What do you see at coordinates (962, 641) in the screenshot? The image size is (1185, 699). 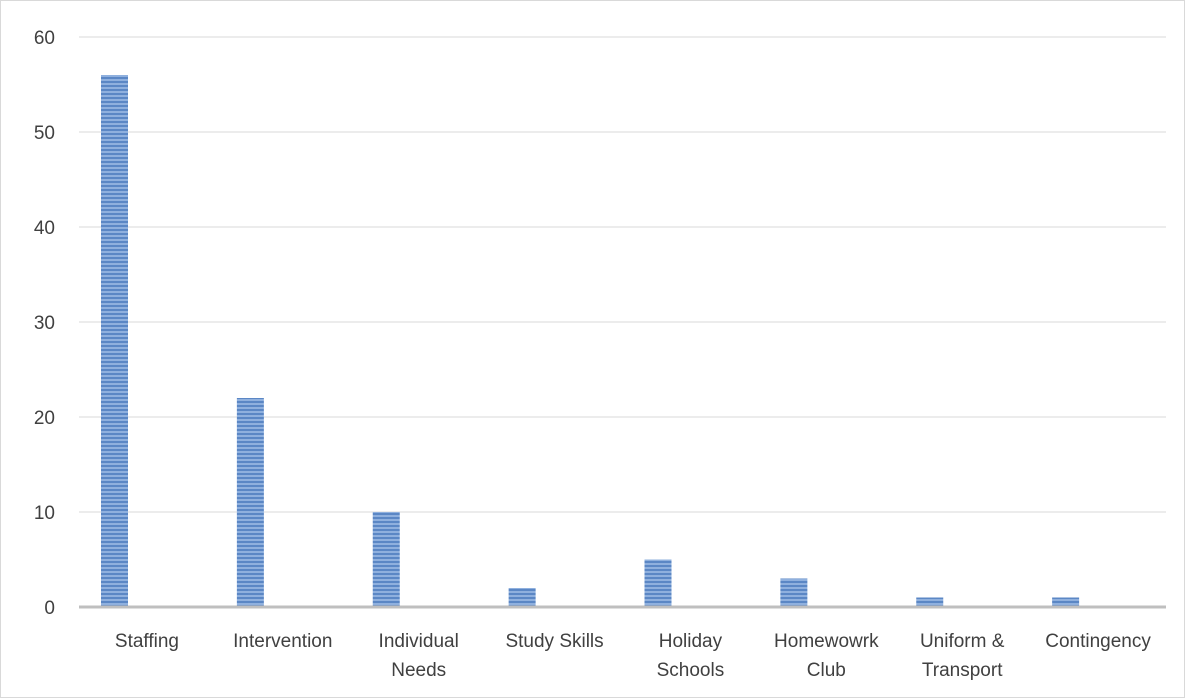 I see `category-label-line: Uniform &` at bounding box center [962, 641].